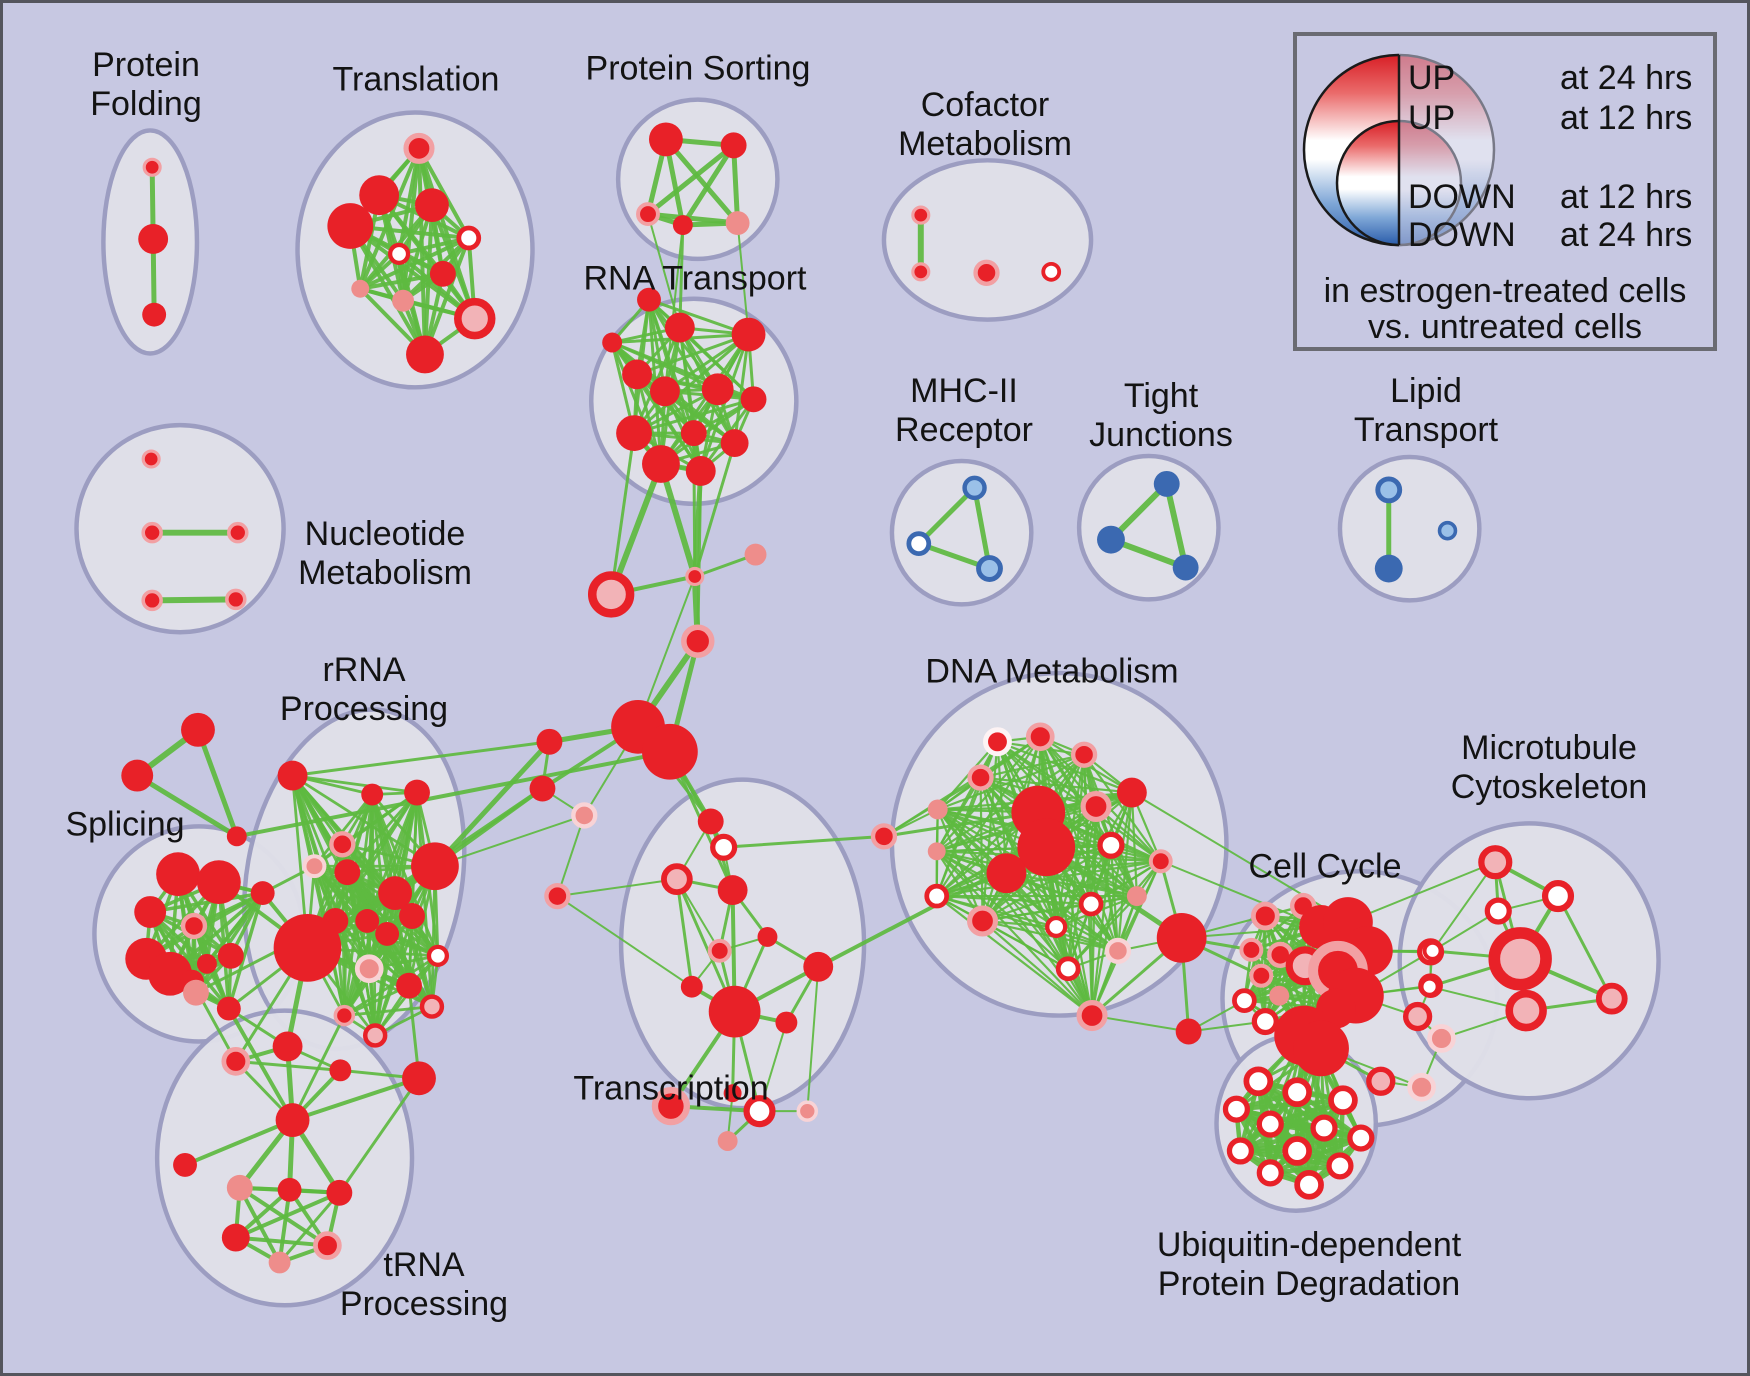 This screenshot has width=1750, height=1376. What do you see at coordinates (180, 528) in the screenshot?
I see `cluster-ellipse-nucleotide` at bounding box center [180, 528].